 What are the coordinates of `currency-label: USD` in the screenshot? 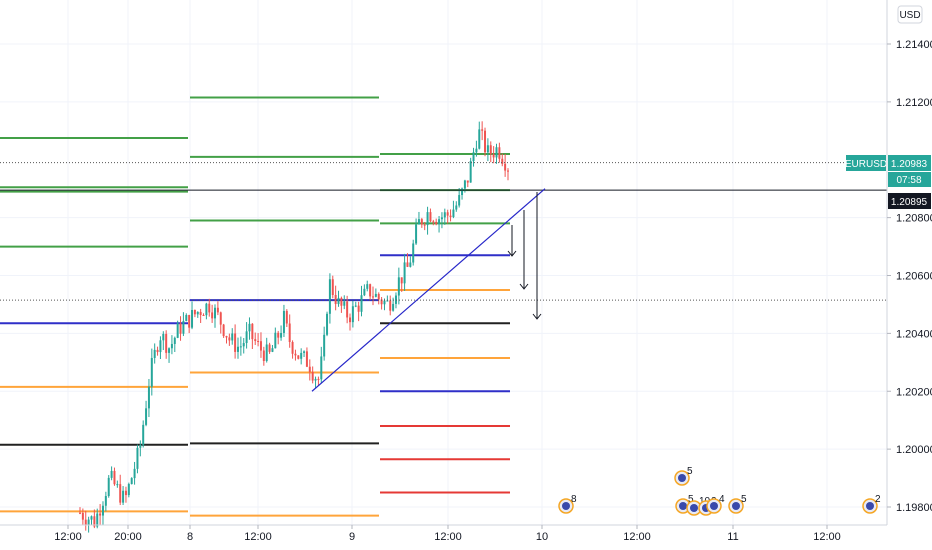 It's located at (909, 15).